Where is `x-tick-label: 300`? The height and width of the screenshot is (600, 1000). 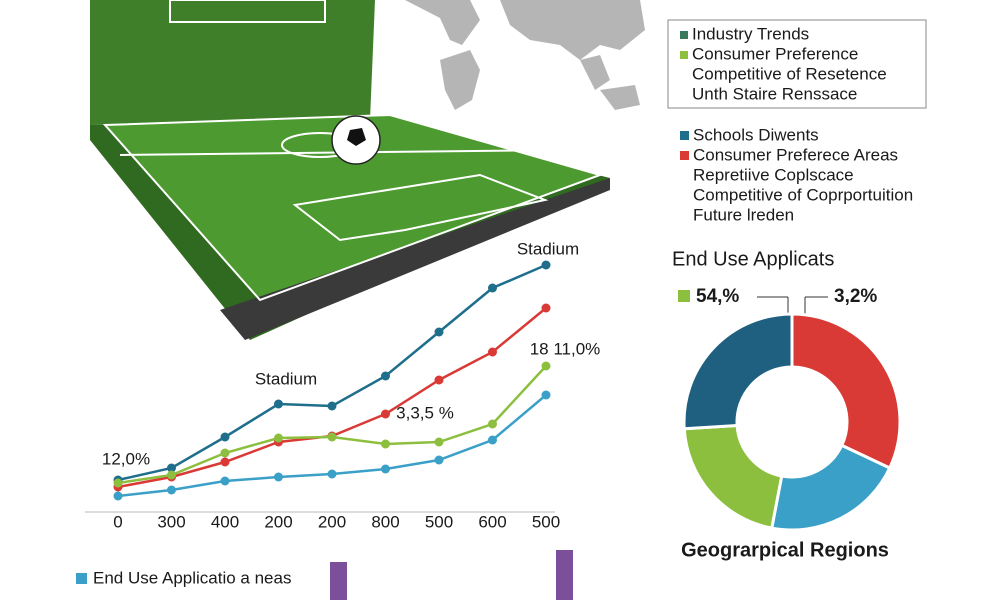 x-tick-label: 300 is located at coordinates (171, 521).